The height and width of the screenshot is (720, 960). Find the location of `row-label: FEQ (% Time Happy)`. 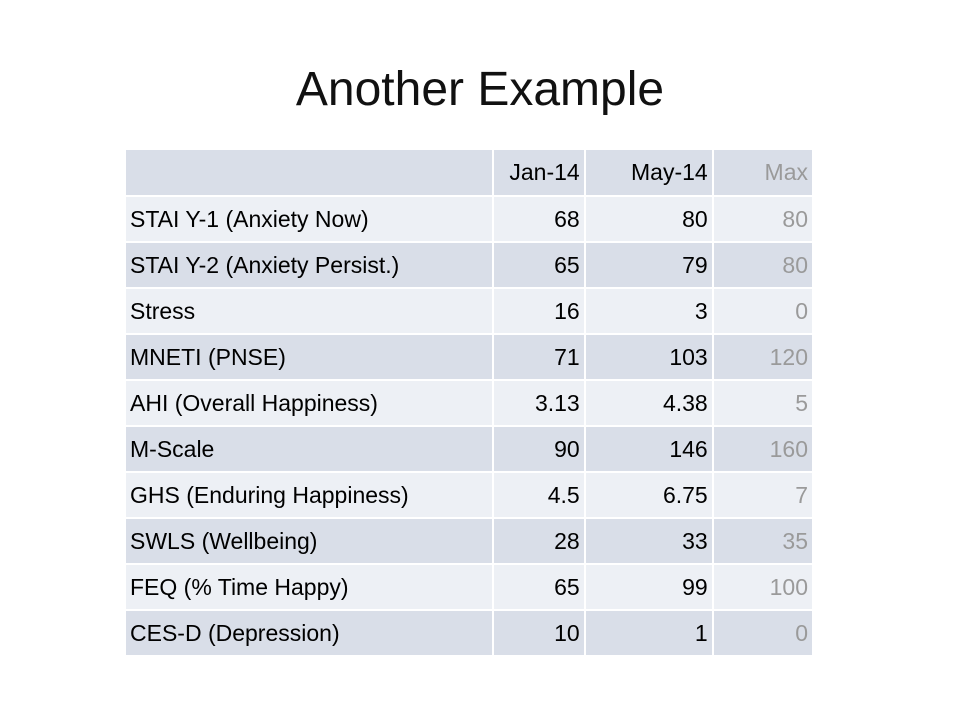

row-label: FEQ (% Time Happy) is located at coordinates (310, 587).